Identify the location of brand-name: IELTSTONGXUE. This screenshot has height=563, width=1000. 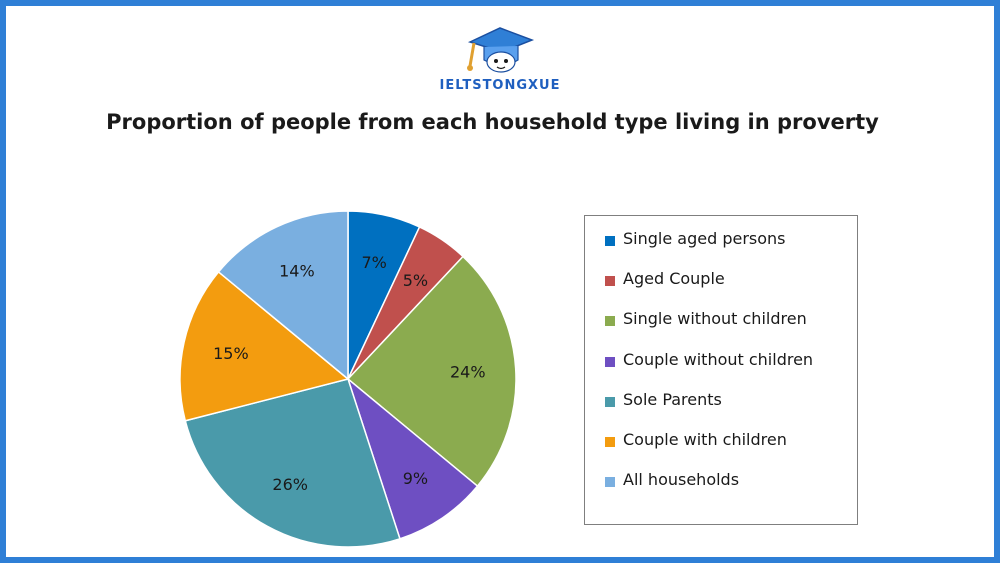
(500, 85).